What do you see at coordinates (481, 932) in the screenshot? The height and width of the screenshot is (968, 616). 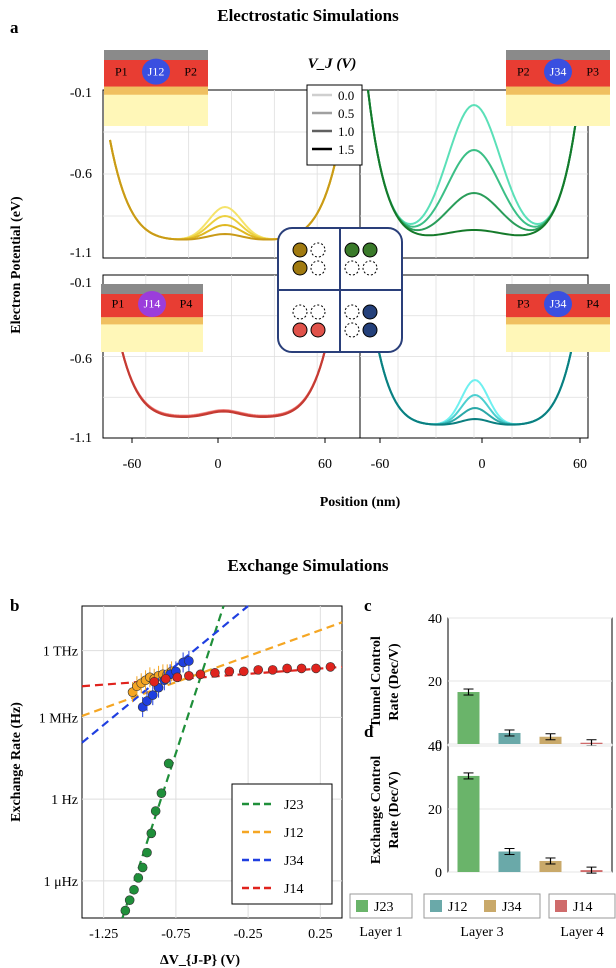 I see `layer-label: Layer 3` at bounding box center [481, 932].